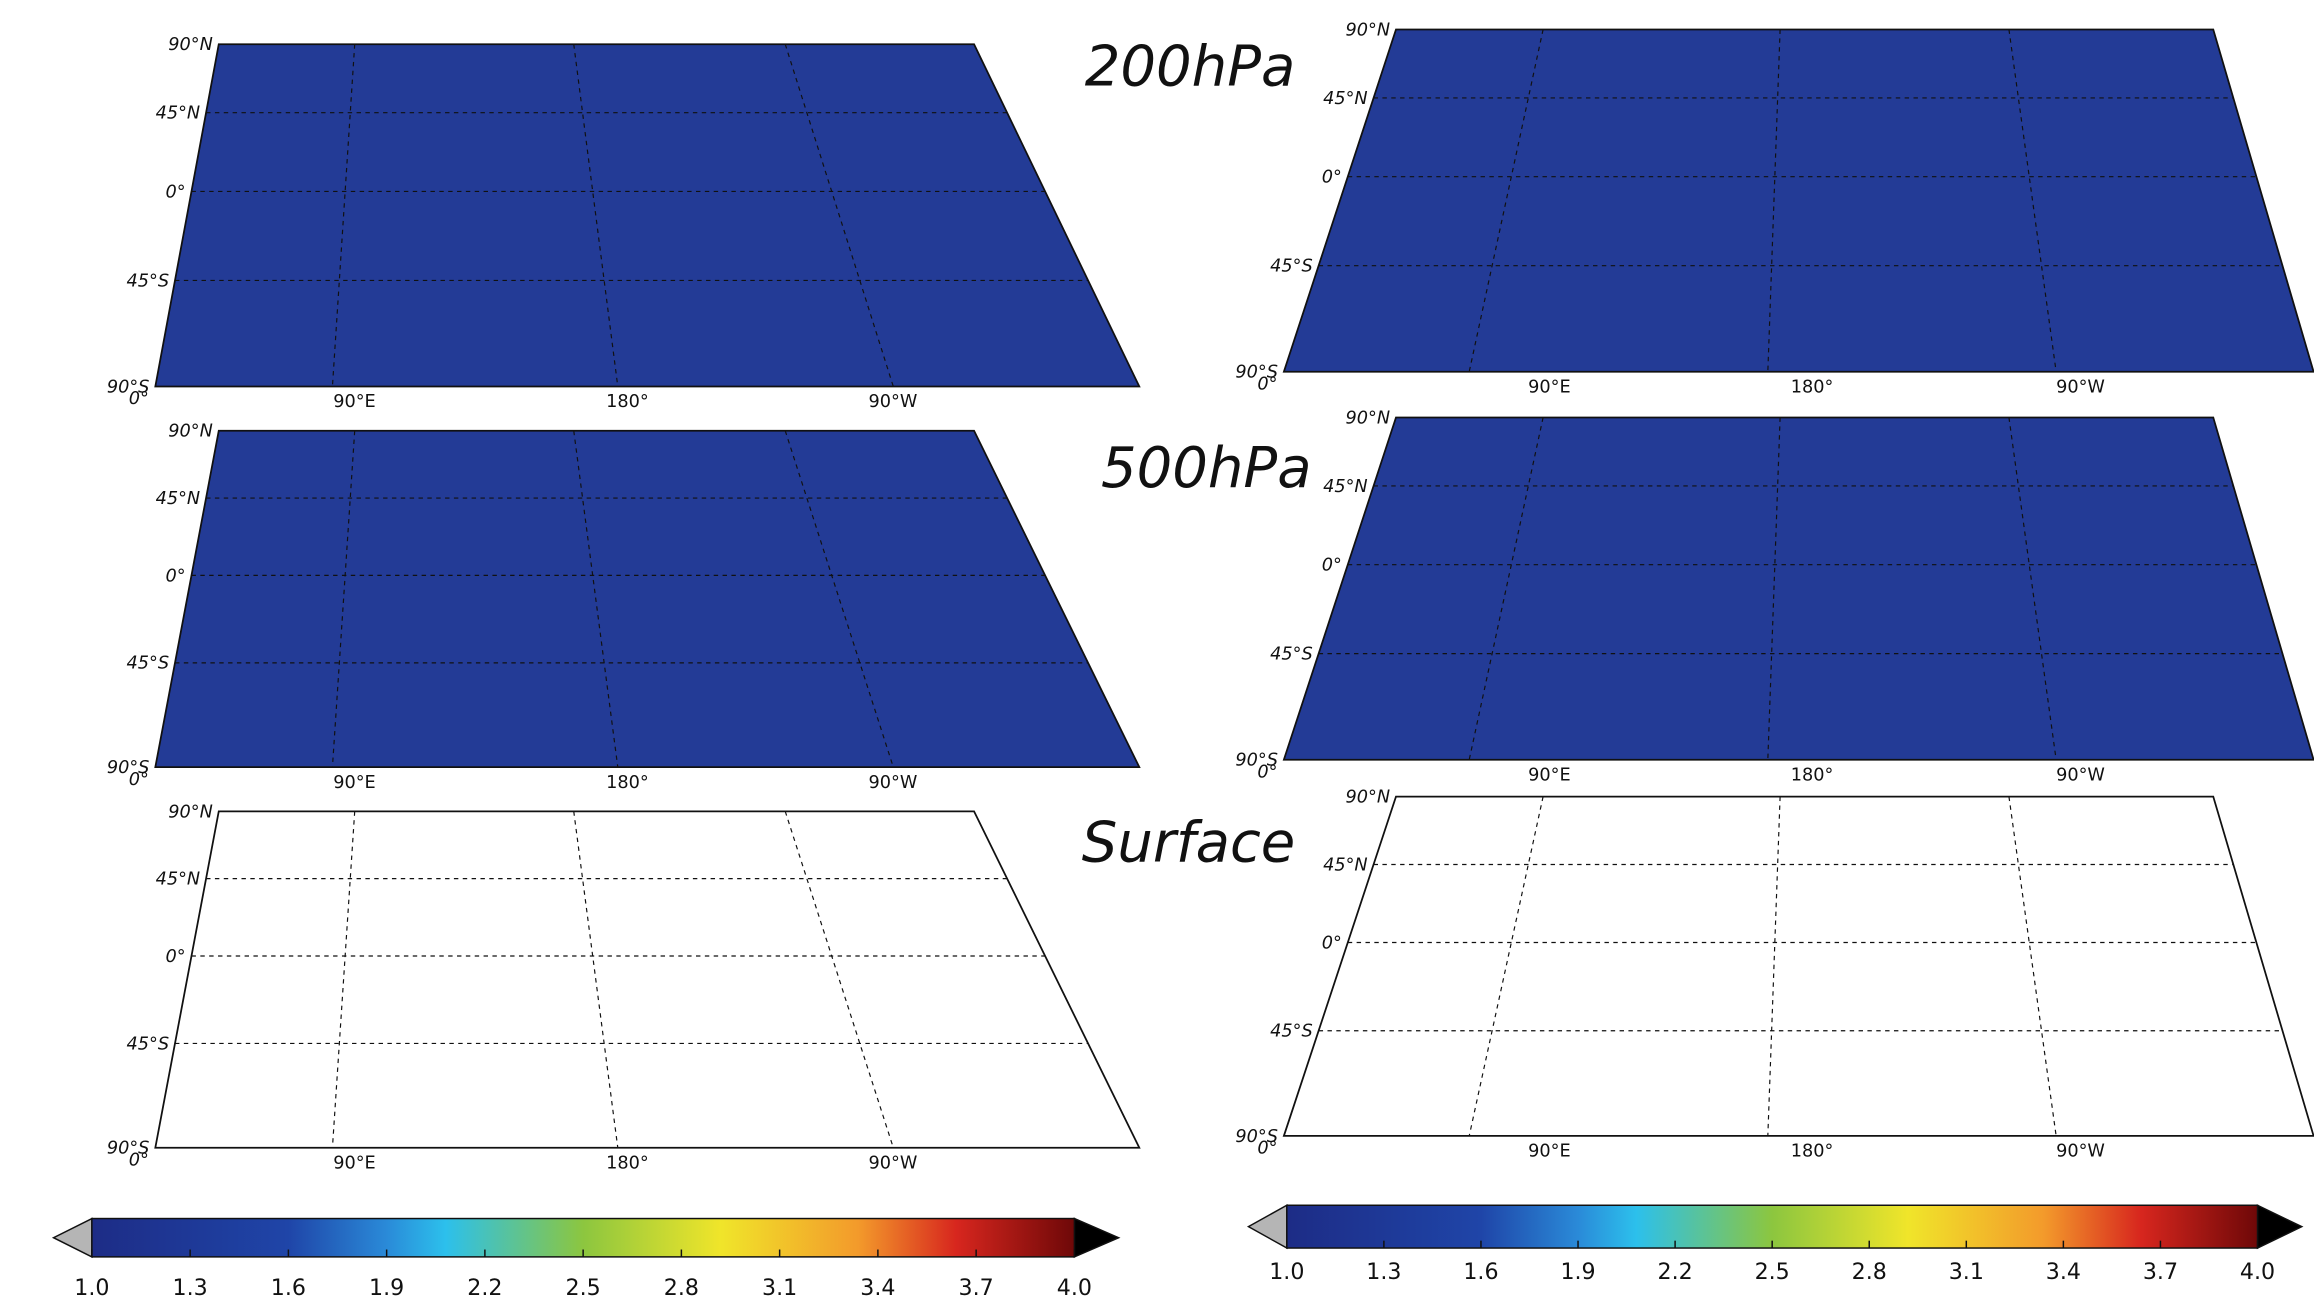  What do you see at coordinates (1206, 468) in the screenshot?
I see `level-label: 500hPa` at bounding box center [1206, 468].